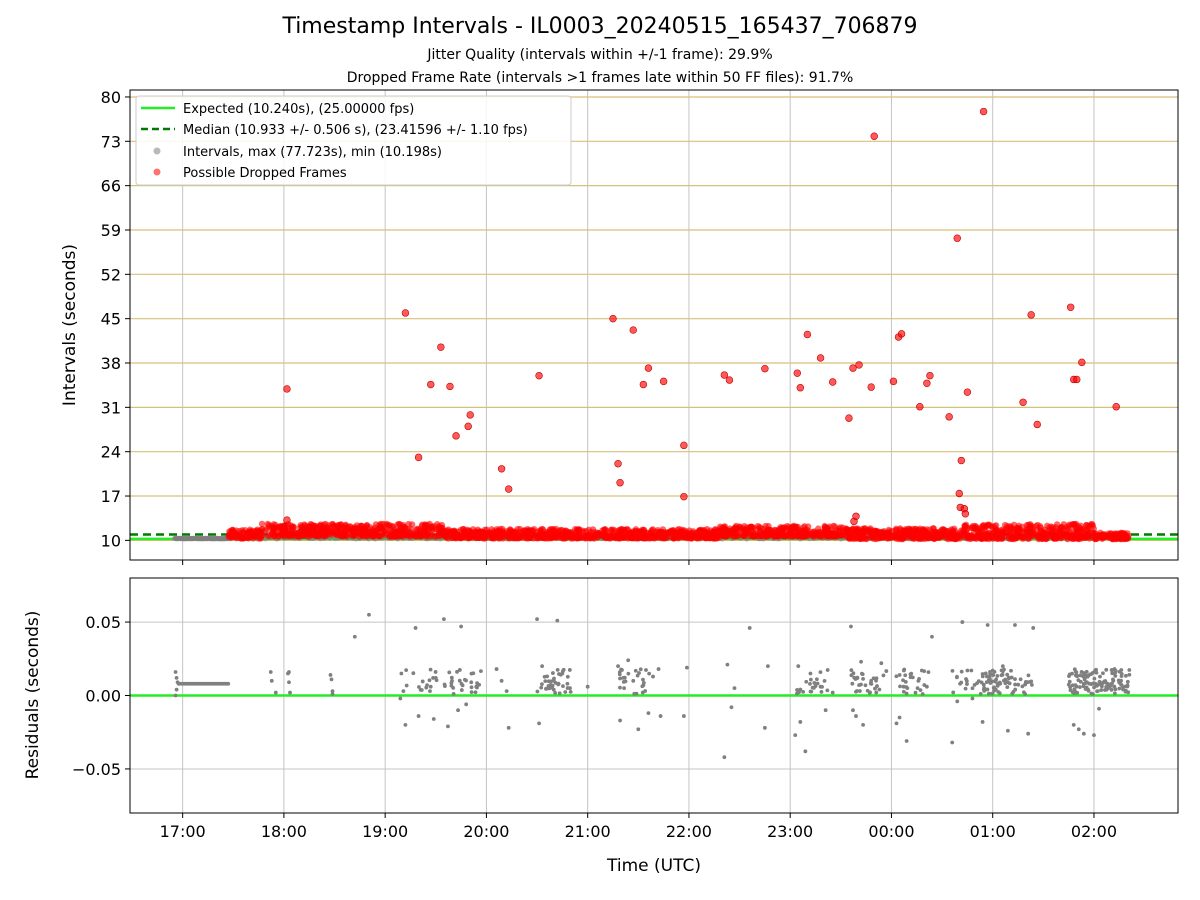  What do you see at coordinates (312, 152) in the screenshot?
I see `legend-intervals-label: Intervals, max (77.723s), min (10.198s)` at bounding box center [312, 152].